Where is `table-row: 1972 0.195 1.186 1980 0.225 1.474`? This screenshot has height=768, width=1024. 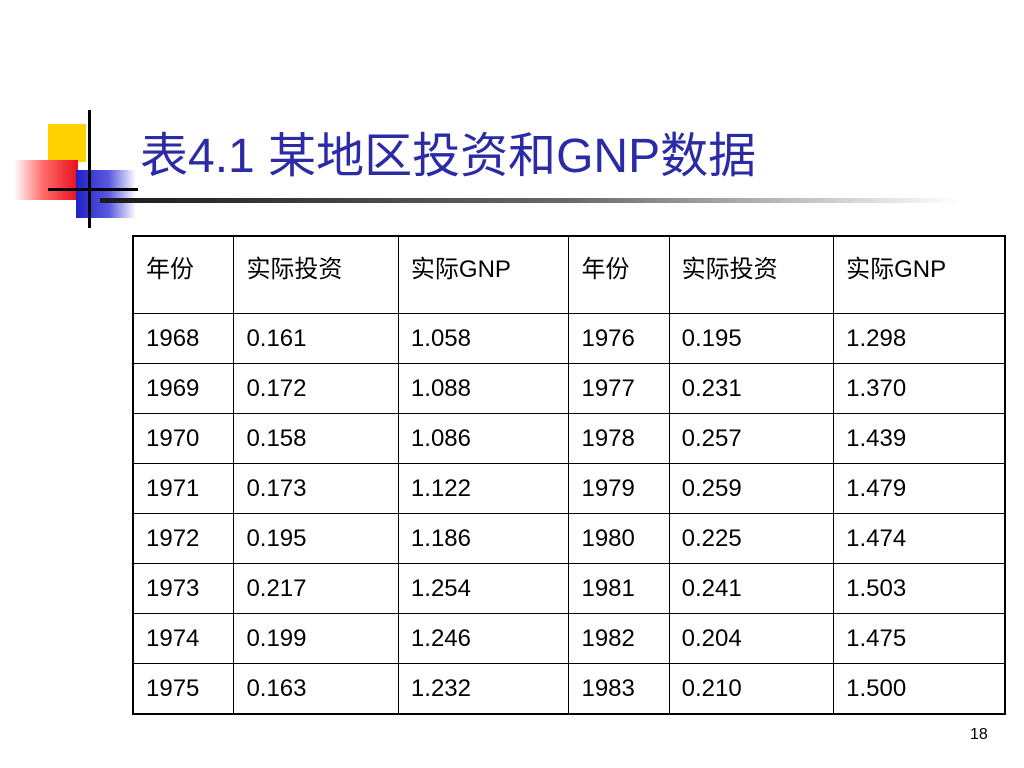 table-row: 1972 0.195 1.186 1980 0.225 1.474 is located at coordinates (569, 538).